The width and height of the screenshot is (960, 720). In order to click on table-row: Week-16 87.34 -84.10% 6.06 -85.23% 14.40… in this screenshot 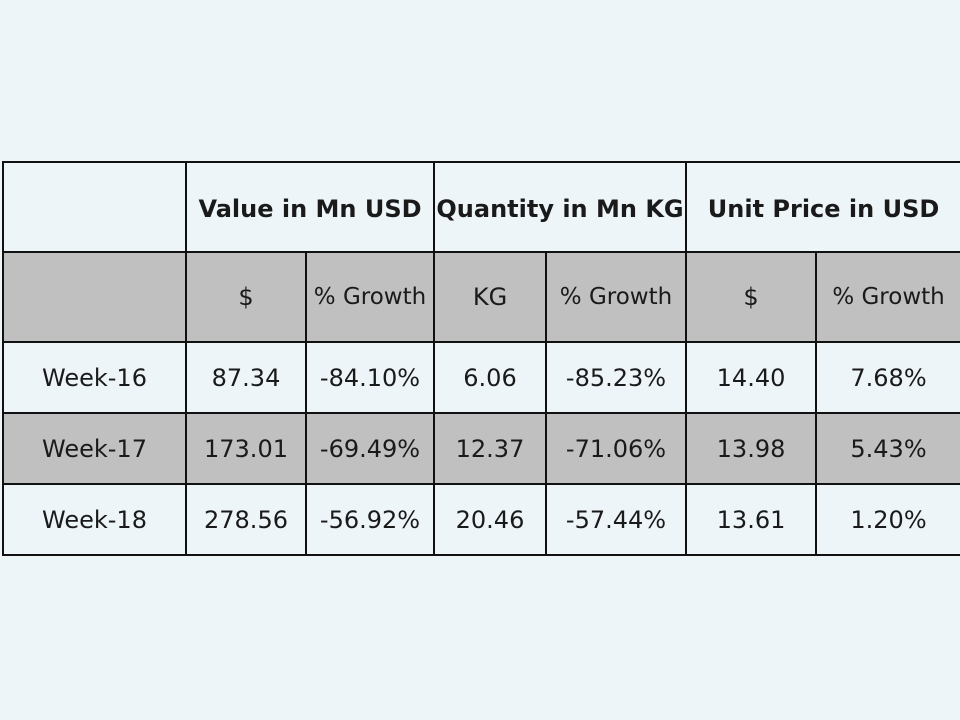, I will do `click(481, 377)`.